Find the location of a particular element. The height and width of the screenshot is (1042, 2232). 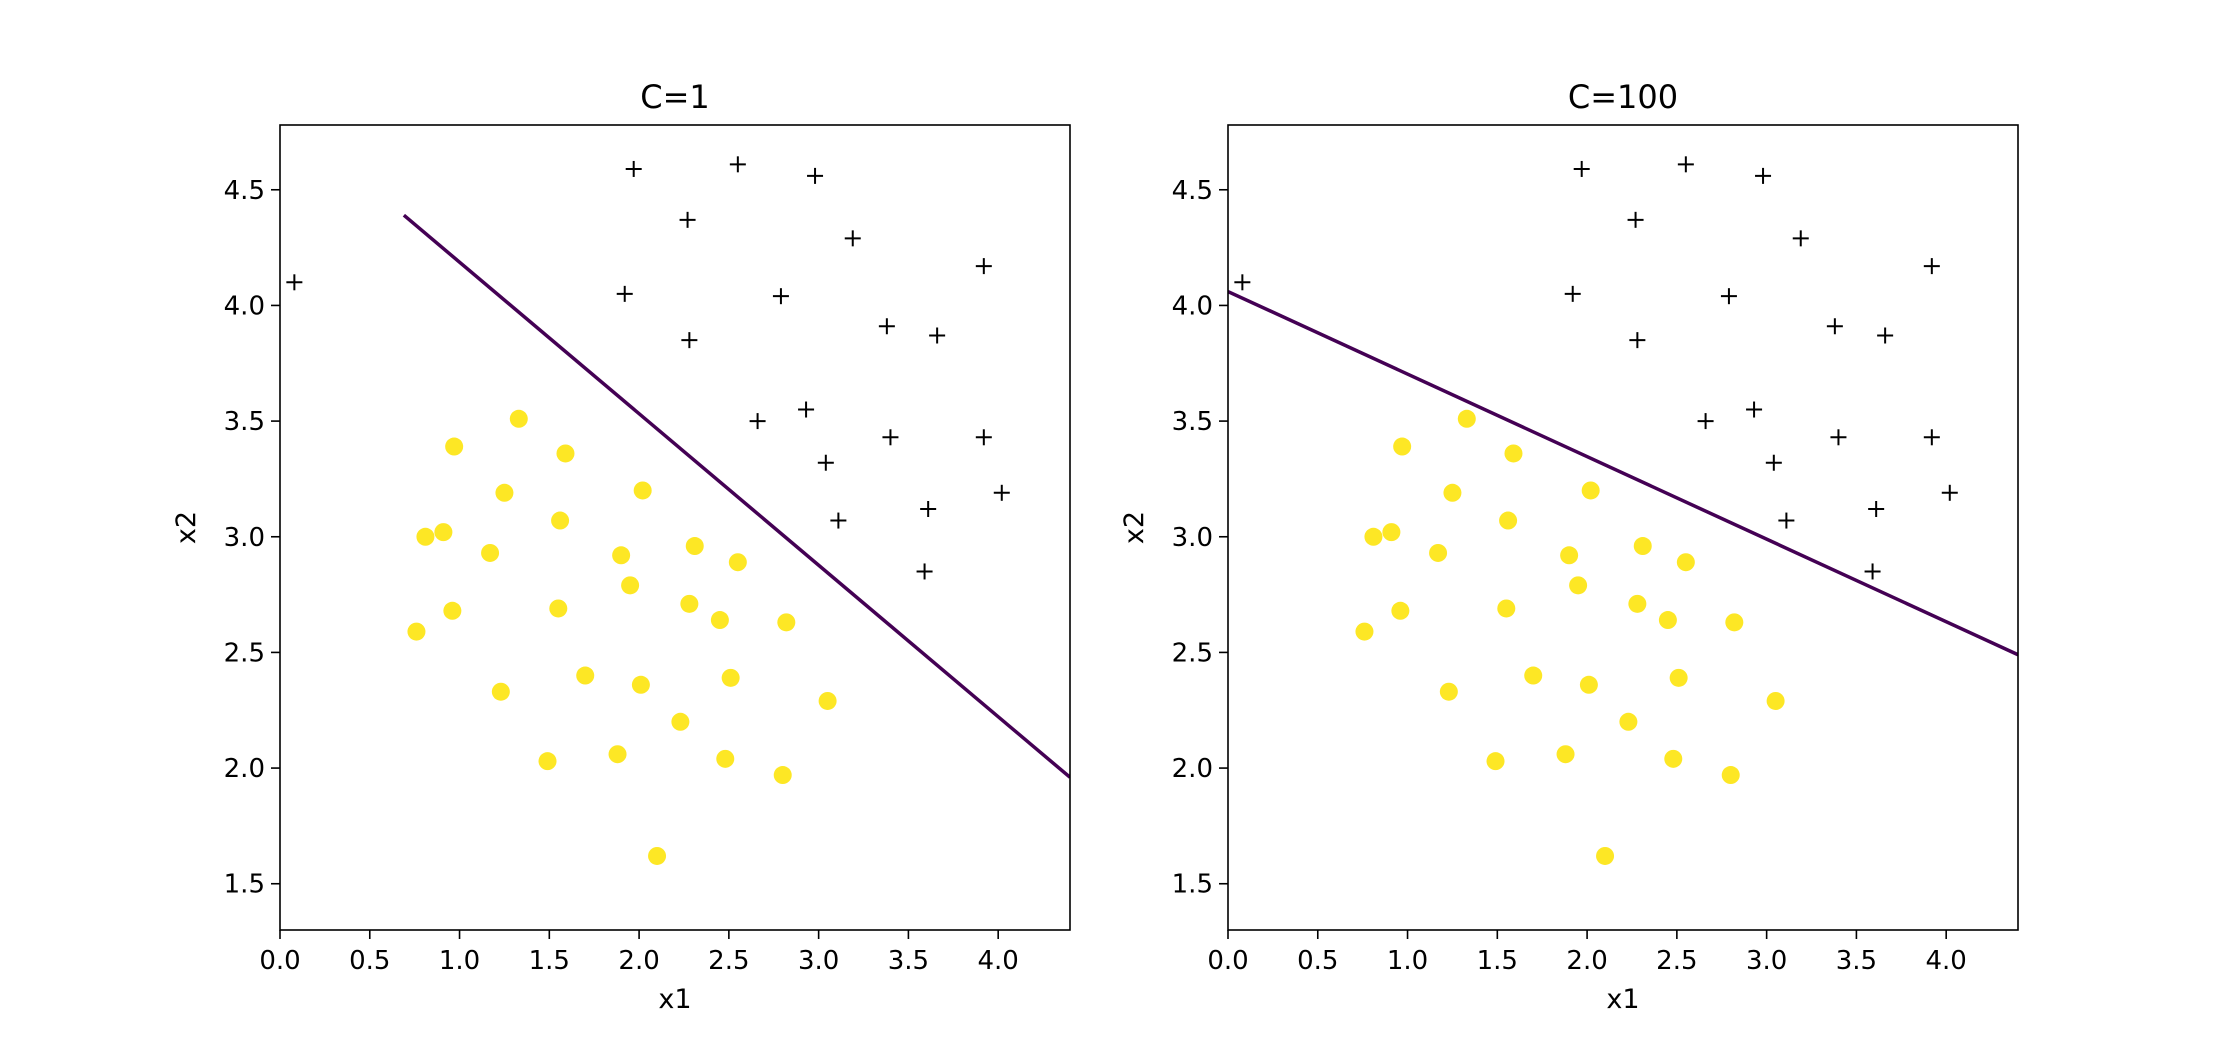

y-tick-label: 4.5 is located at coordinates (1192, 191).